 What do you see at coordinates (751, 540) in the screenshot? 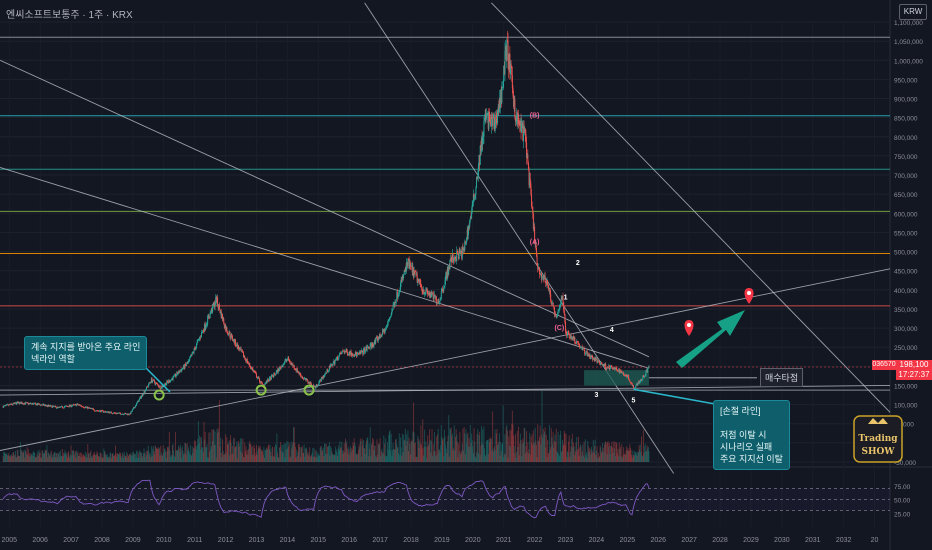
I see `x-tick-label: 2029` at bounding box center [751, 540].